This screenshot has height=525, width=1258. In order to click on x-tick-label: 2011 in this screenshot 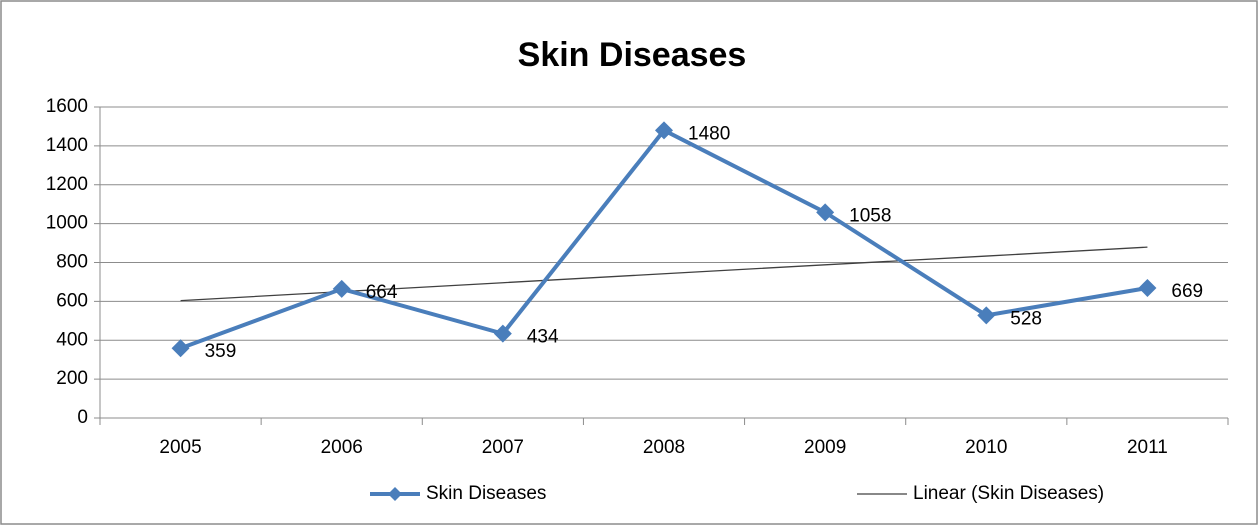, I will do `click(1147, 447)`.